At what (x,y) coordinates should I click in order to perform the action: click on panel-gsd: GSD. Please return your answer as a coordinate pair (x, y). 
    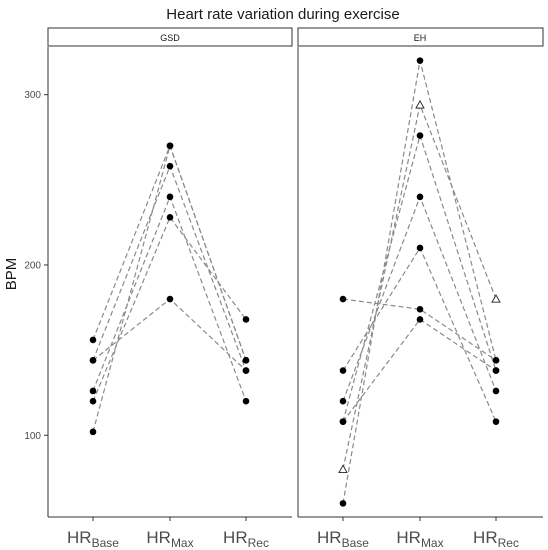
    Looking at the image, I should click on (170, 37).